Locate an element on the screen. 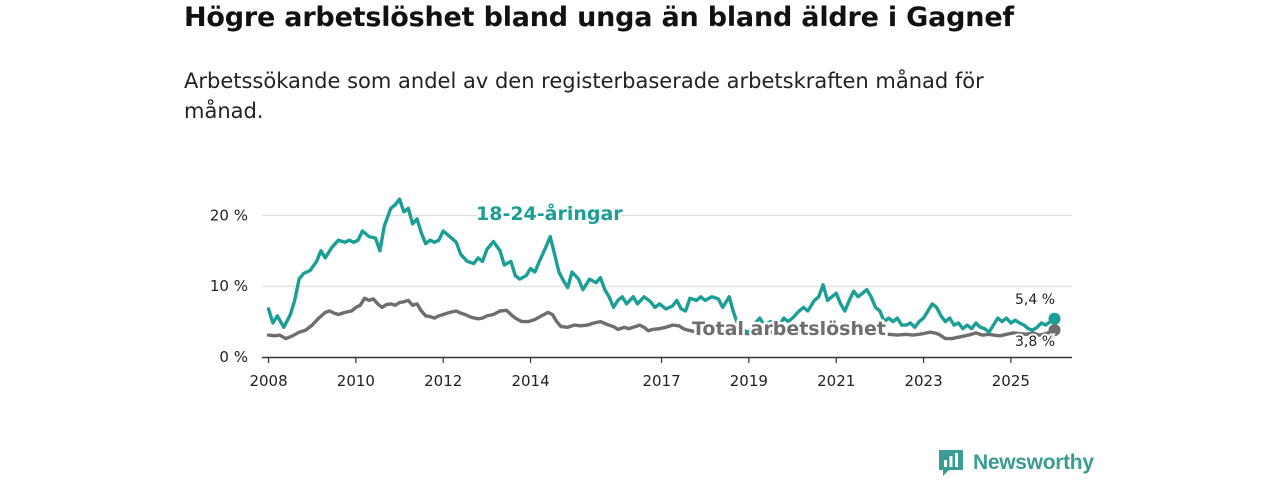 The height and width of the screenshot is (480, 1280). bar-chart-logo-icon is located at coordinates (951, 463).